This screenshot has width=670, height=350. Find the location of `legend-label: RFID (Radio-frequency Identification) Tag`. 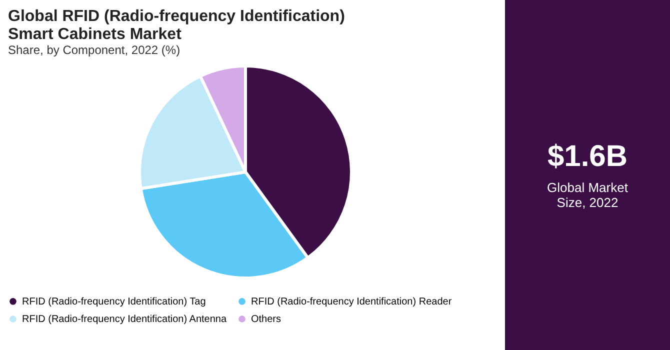

legend-label: RFID (Radio-frequency Identification) Tag is located at coordinates (114, 302).